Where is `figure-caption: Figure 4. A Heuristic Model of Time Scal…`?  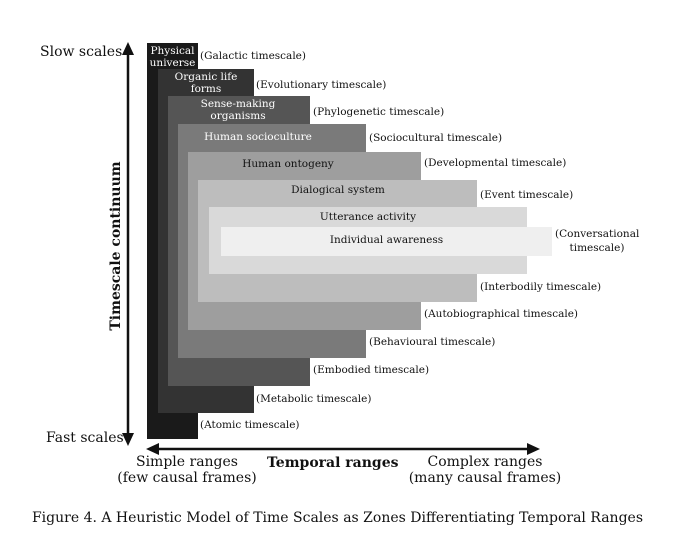 figure-caption: Figure 4. A Heuristic Model of Time Scal… is located at coordinates (337, 518).